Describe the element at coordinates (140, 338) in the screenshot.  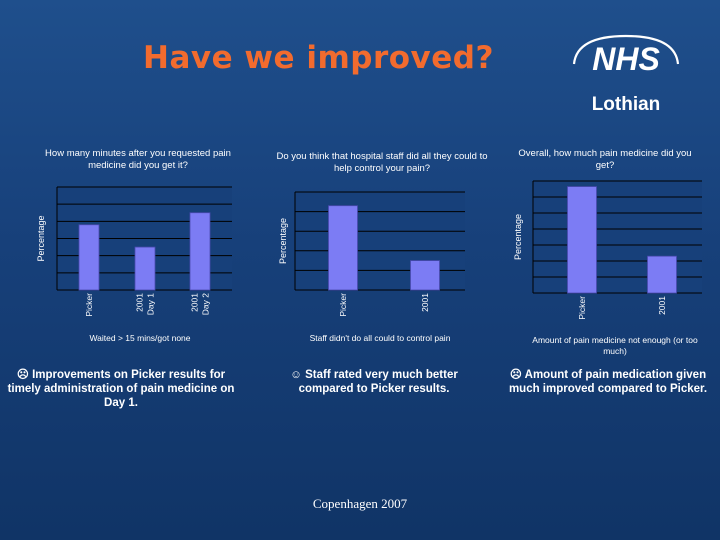
I see `chart1-note: Waited > 15 mins/got none` at that location.